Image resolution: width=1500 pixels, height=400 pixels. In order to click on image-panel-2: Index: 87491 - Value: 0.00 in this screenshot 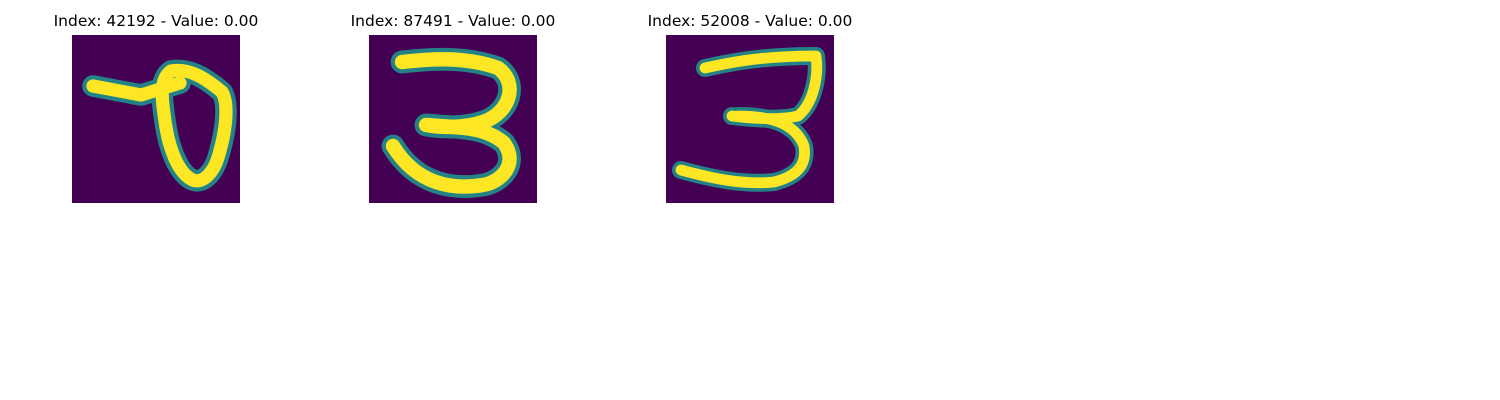, I will do `click(453, 105)`.